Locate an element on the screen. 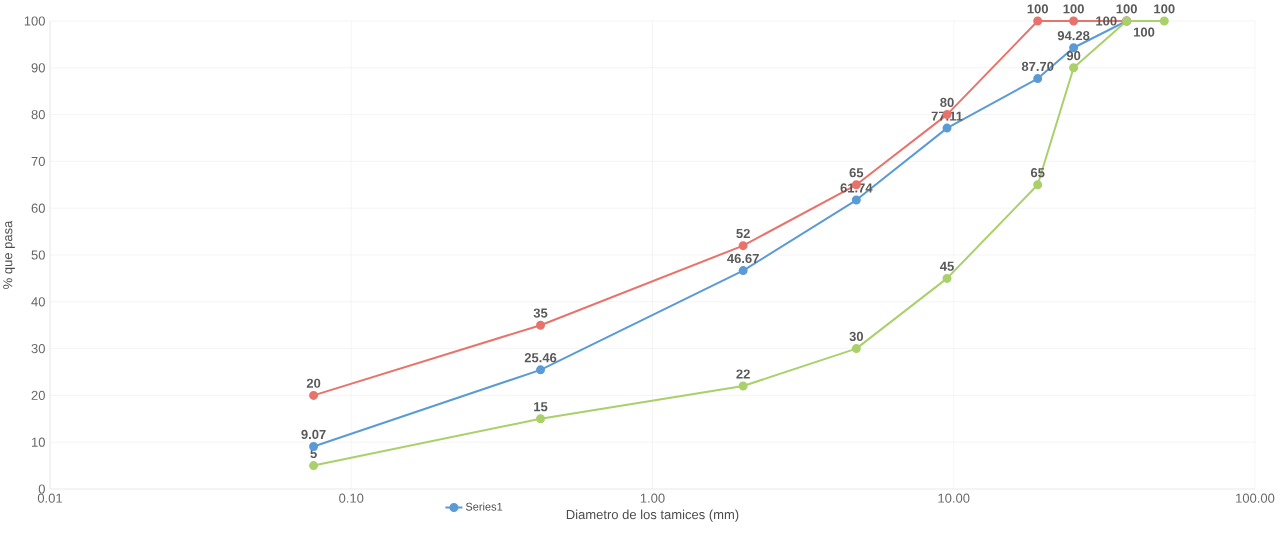 The image size is (1287, 539). data-label: 90 is located at coordinates (1073, 56).